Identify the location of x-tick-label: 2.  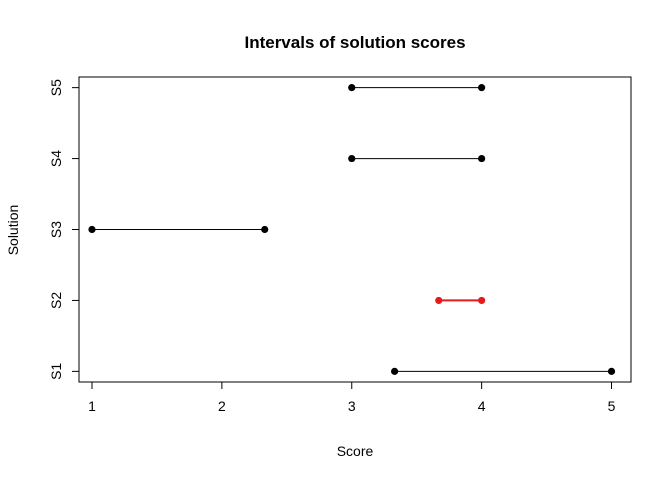
(222, 406).